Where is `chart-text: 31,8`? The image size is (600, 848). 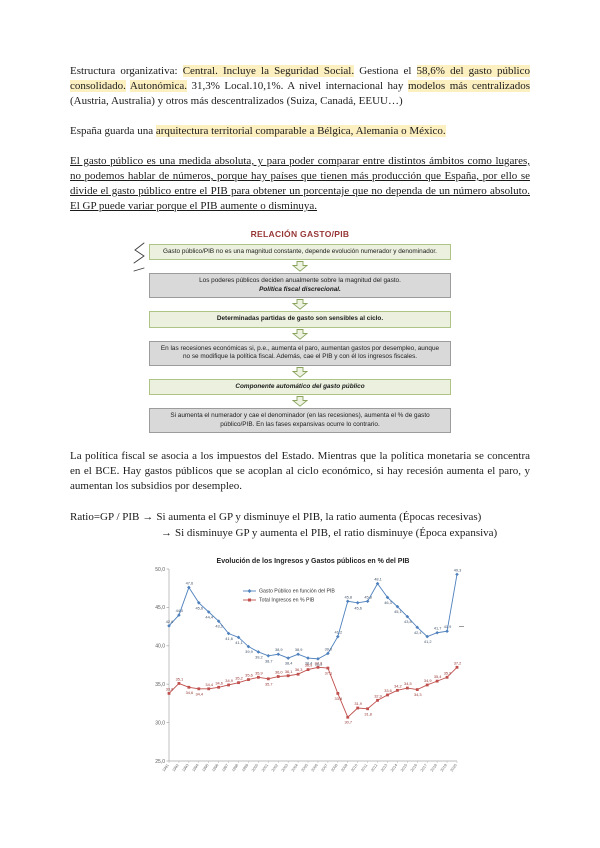
chart-text: 31,8 is located at coordinates (368, 713).